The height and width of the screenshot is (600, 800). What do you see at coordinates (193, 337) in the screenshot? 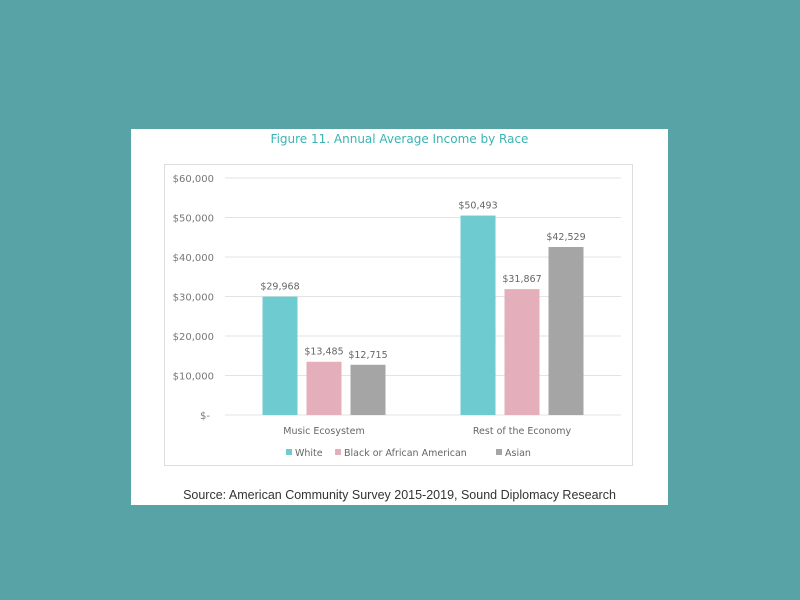
I see `y-tick-label: $20,000` at bounding box center [193, 337].